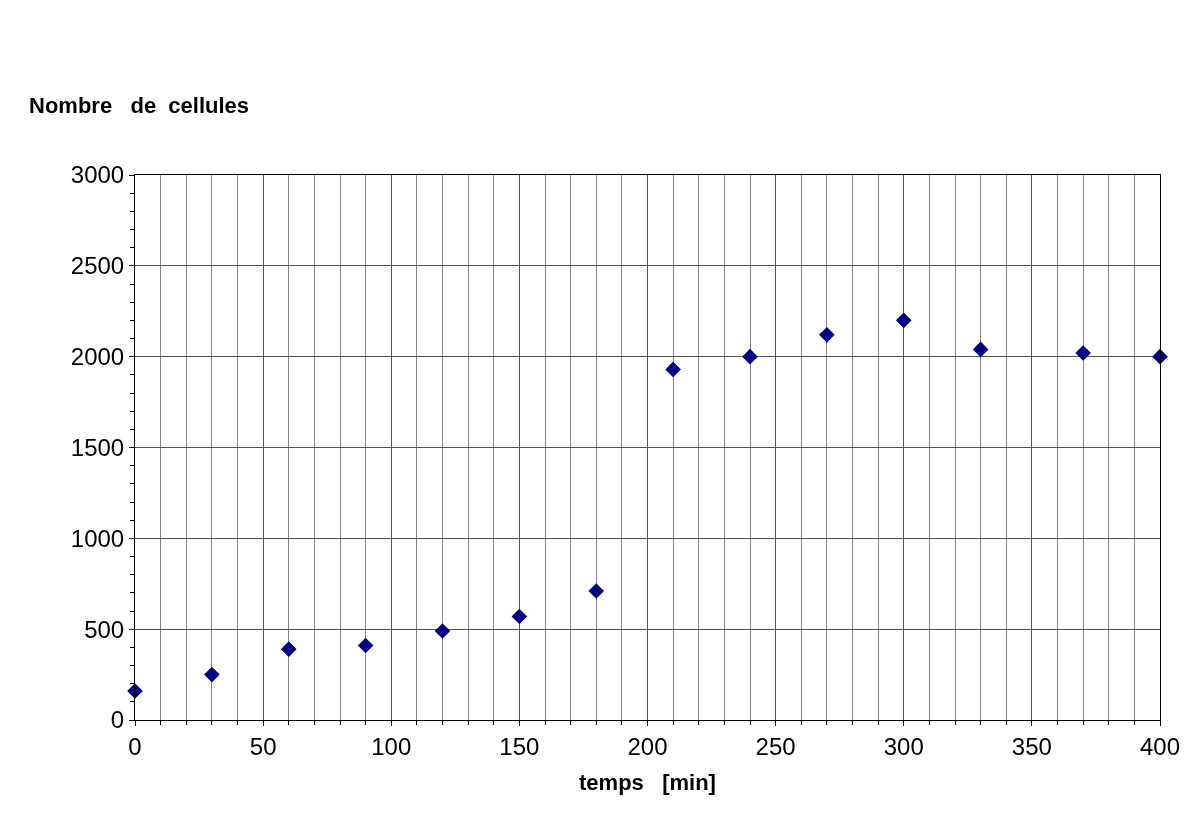 Image resolution: width=1204 pixels, height=830 pixels. Describe the element at coordinates (903, 746) in the screenshot. I see `x-tick-label: 300` at that location.